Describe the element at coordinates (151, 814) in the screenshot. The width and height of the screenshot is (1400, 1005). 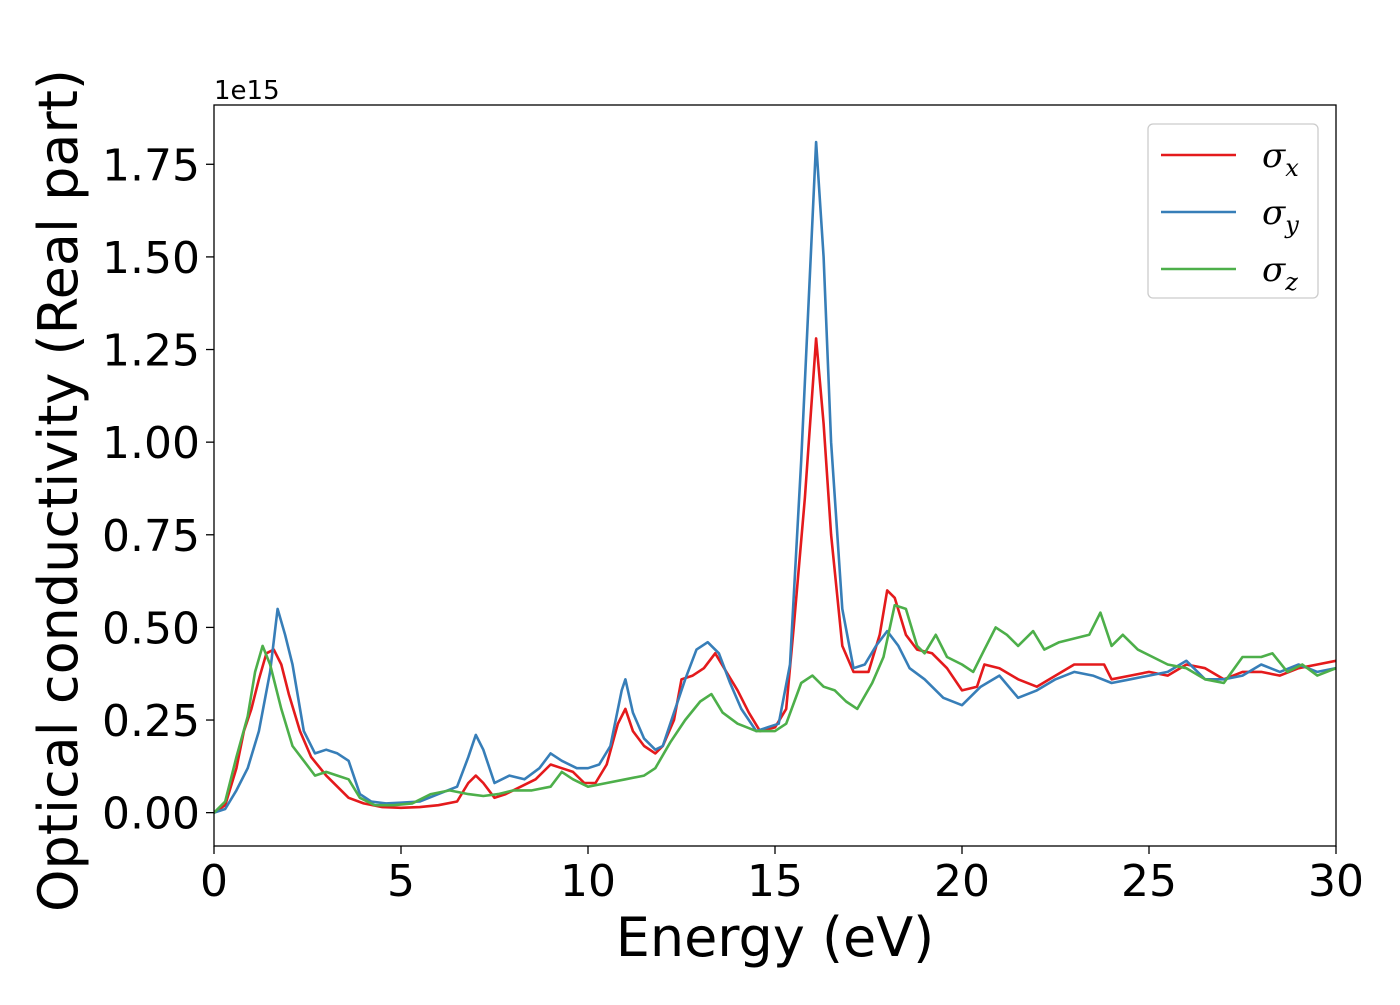
I see `y-tick-label: 0.00` at that location.